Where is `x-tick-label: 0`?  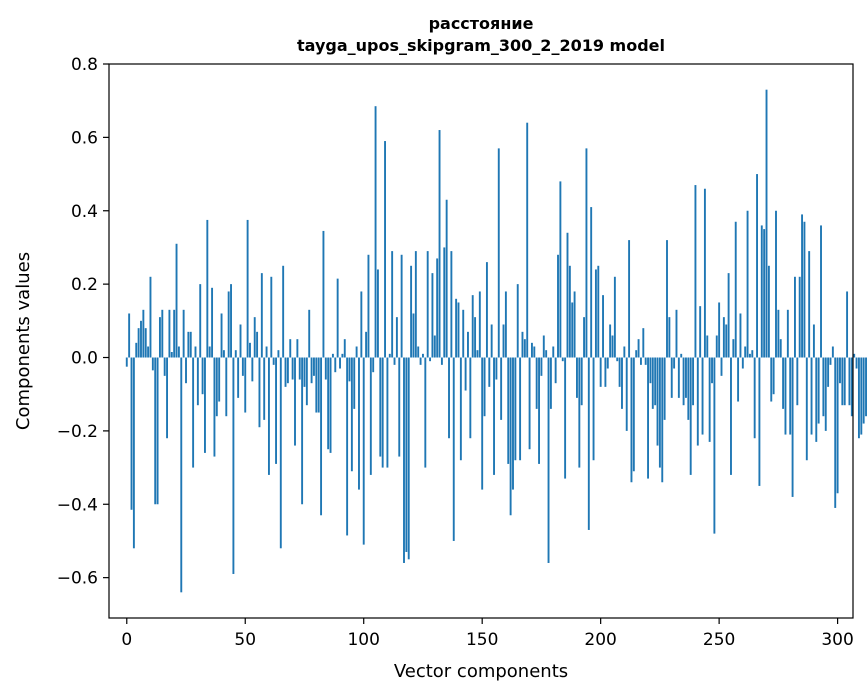
x-tick-label: 0 is located at coordinates (126, 640).